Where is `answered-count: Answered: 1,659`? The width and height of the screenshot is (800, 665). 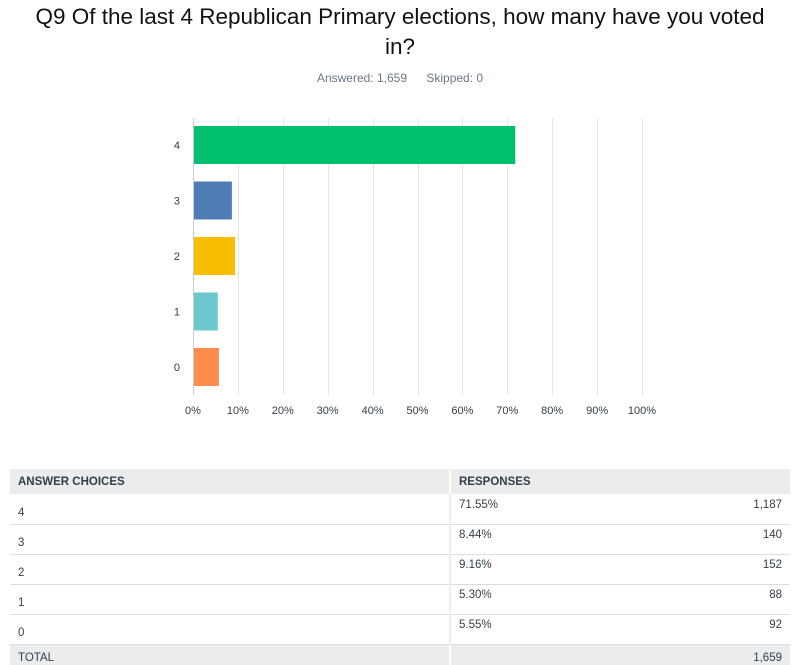 answered-count: Answered: 1,659 is located at coordinates (361, 78).